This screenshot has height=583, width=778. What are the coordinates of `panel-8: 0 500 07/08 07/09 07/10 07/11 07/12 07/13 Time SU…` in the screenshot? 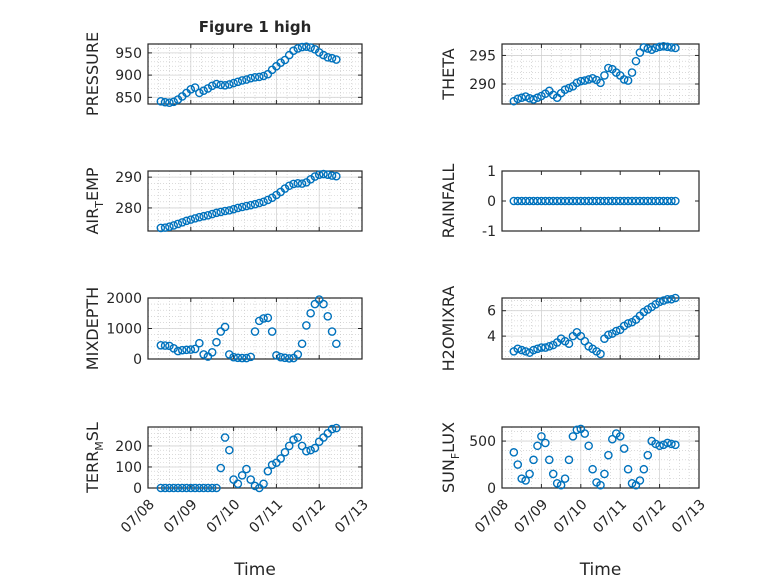 It's located at (574, 501).